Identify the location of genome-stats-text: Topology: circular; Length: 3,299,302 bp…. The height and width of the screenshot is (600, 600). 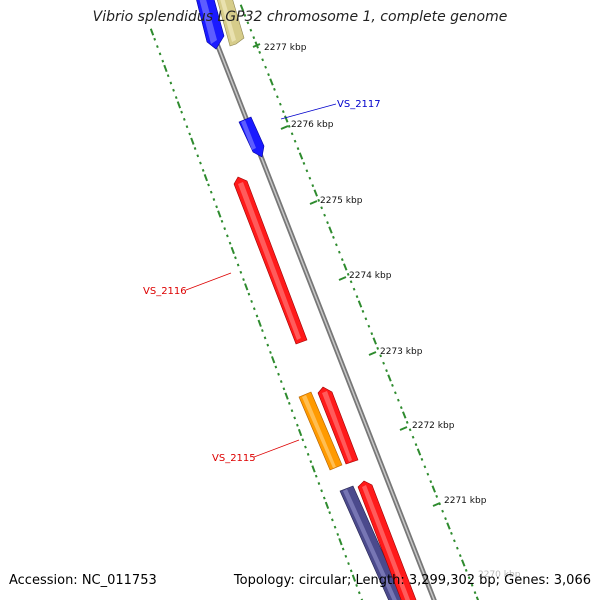
(412, 580).